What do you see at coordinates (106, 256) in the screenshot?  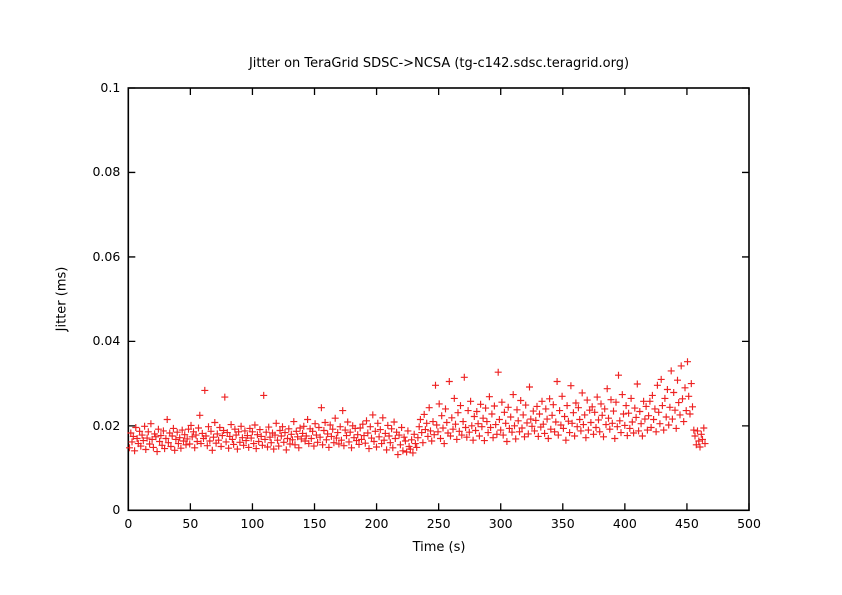 I see `y-tick-label: 0.06` at bounding box center [106, 256].